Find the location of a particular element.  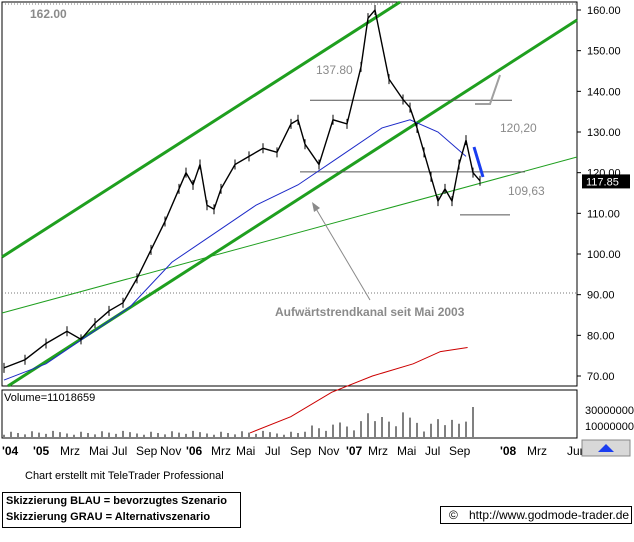

volume-plot-area is located at coordinates (289, 414).